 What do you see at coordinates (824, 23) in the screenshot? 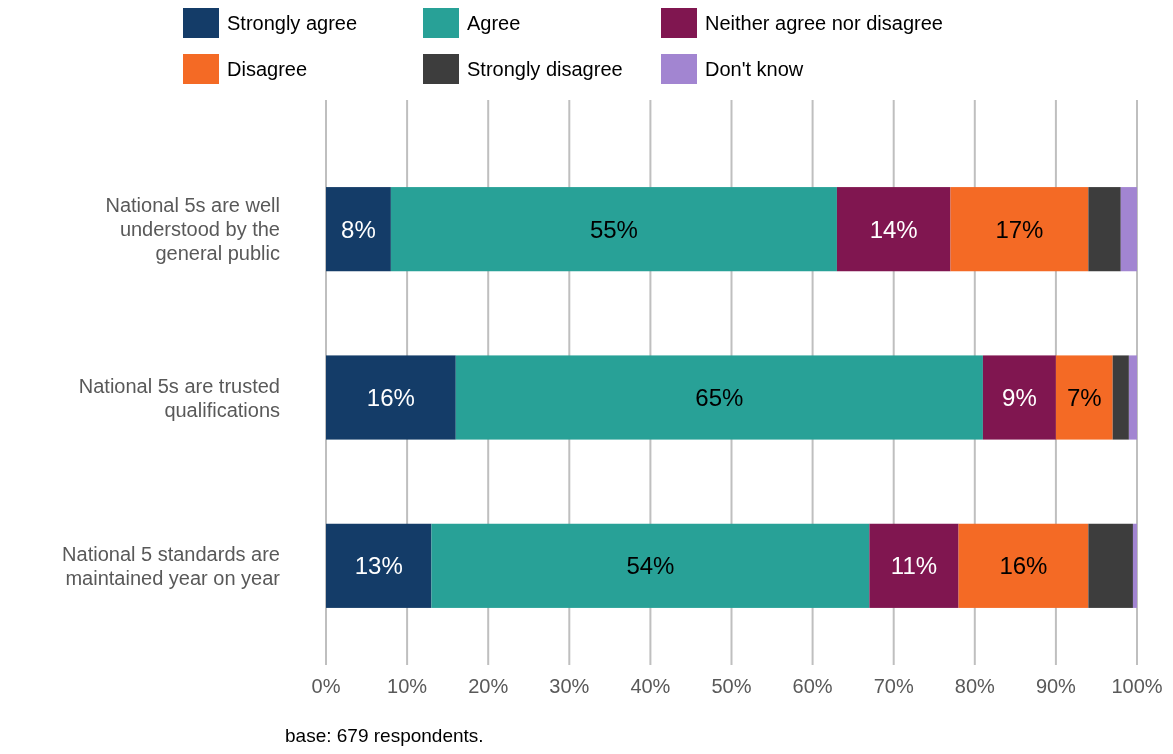
I see `legend-label: Neither agree nor disagree` at bounding box center [824, 23].